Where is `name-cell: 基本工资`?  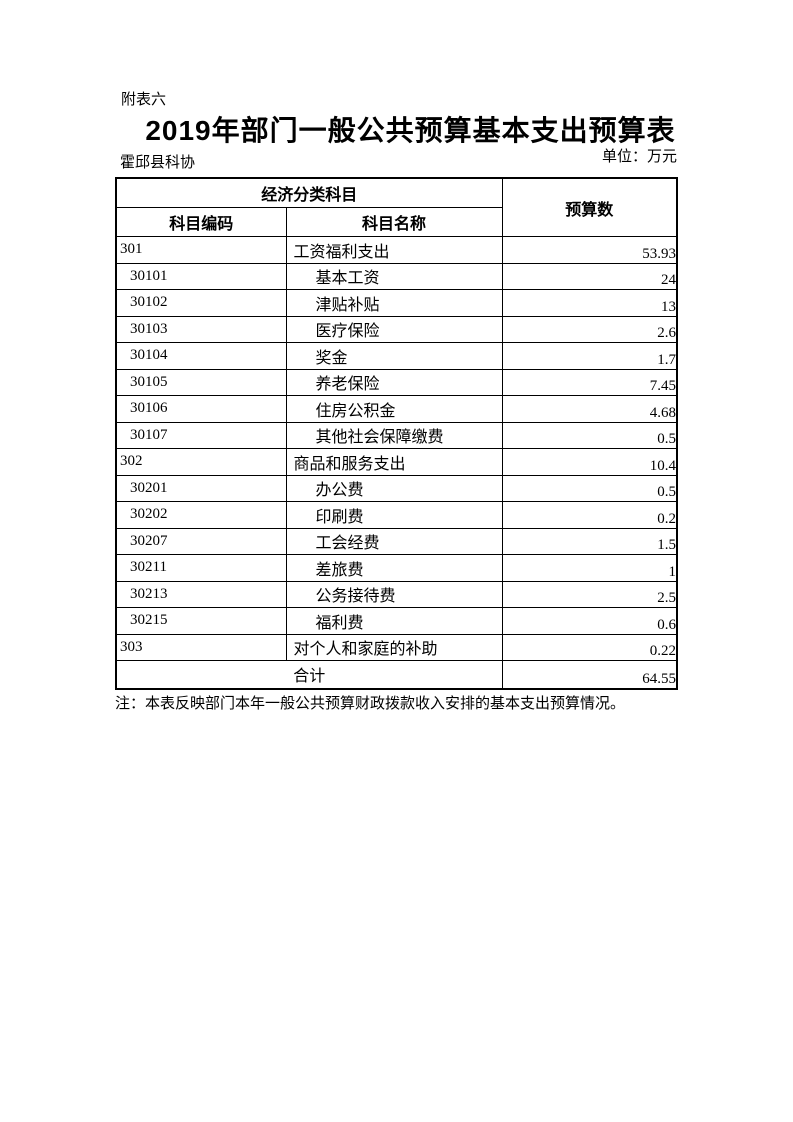 name-cell: 基本工资 is located at coordinates (394, 276).